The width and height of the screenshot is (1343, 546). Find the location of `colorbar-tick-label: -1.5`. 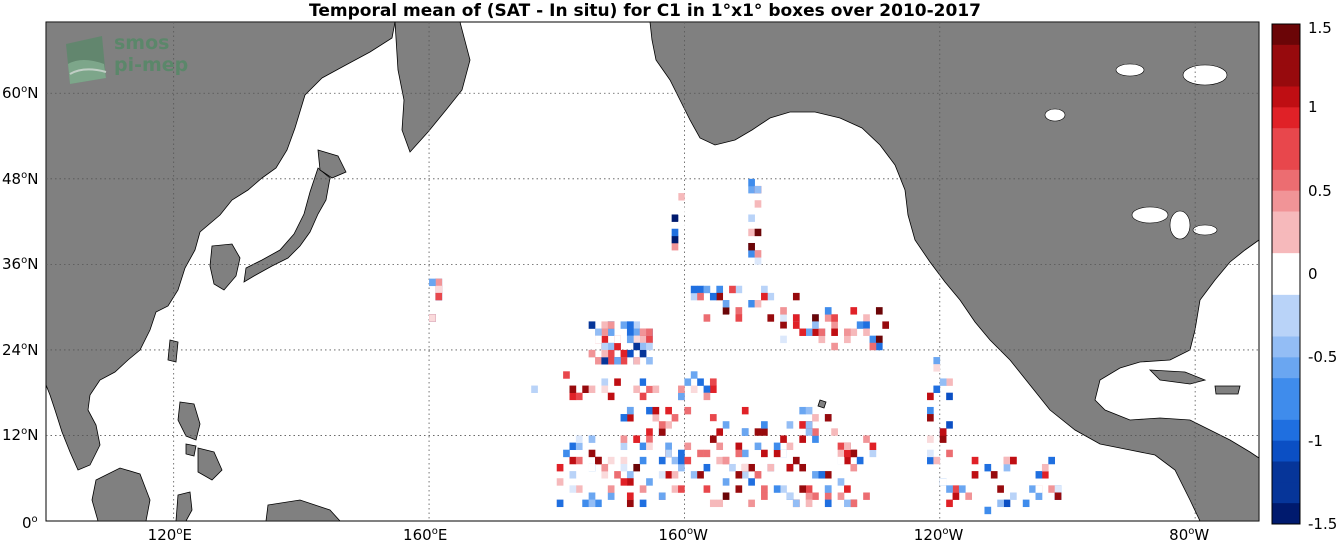

colorbar-tick-label: -1.5 is located at coordinates (1323, 524).